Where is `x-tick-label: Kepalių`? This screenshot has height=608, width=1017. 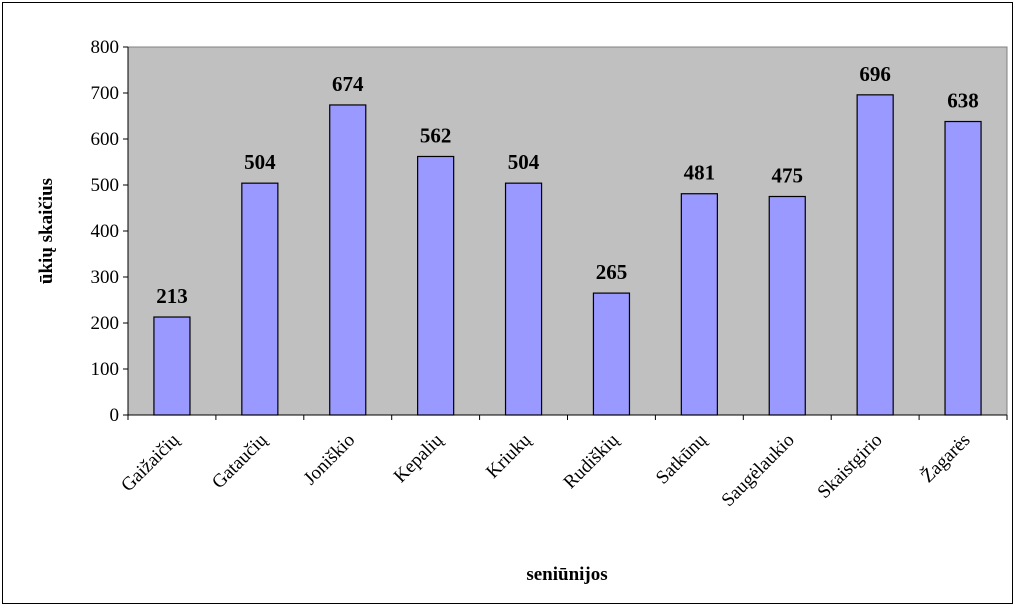
x-tick-label: Kepalių is located at coordinates (419, 458).